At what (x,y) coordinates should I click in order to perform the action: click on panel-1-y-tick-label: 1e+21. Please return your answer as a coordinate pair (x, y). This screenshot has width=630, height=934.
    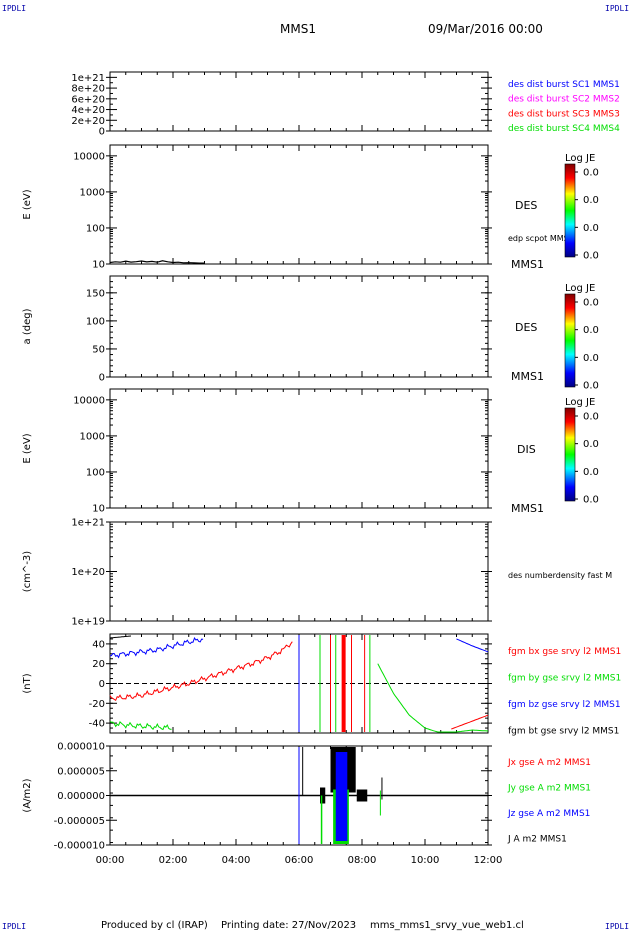
    Looking at the image, I should click on (88, 78).